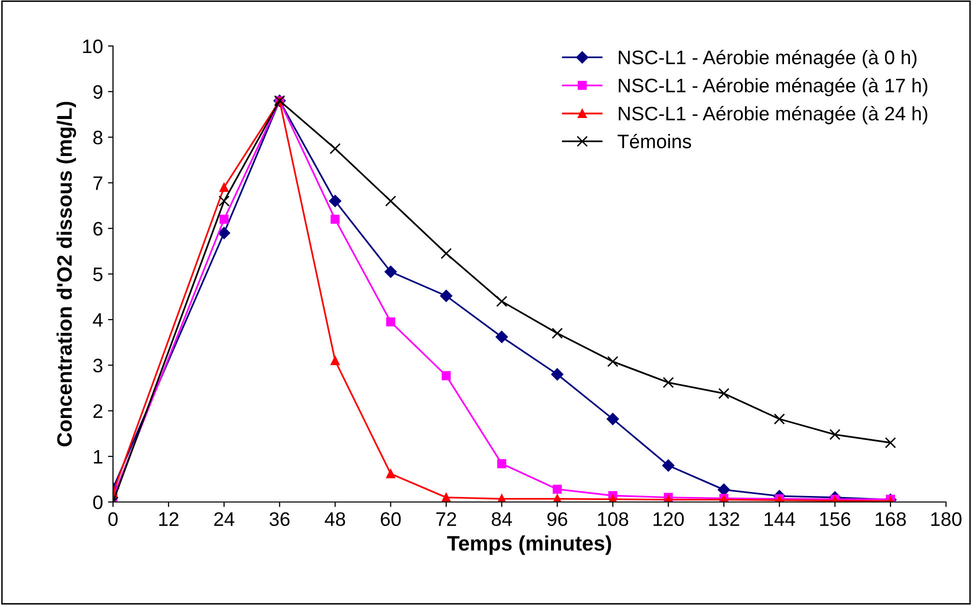 This screenshot has height=605, width=972. What do you see at coordinates (502, 519) in the screenshot?
I see `x-tick-label: 84` at bounding box center [502, 519].